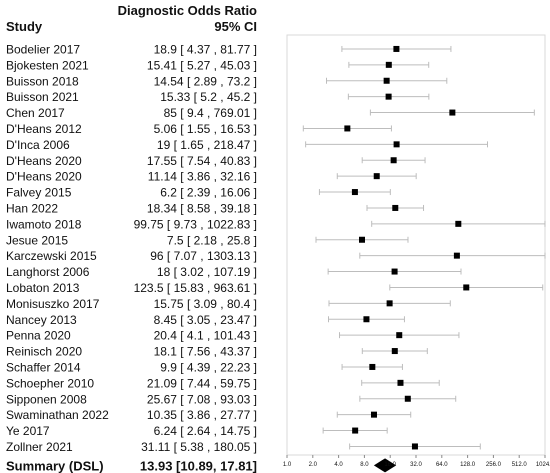 The height and width of the screenshot is (473, 550). What do you see at coordinates (42, 97) in the screenshot?
I see `study-name: Buisson 2021` at bounding box center [42, 97].